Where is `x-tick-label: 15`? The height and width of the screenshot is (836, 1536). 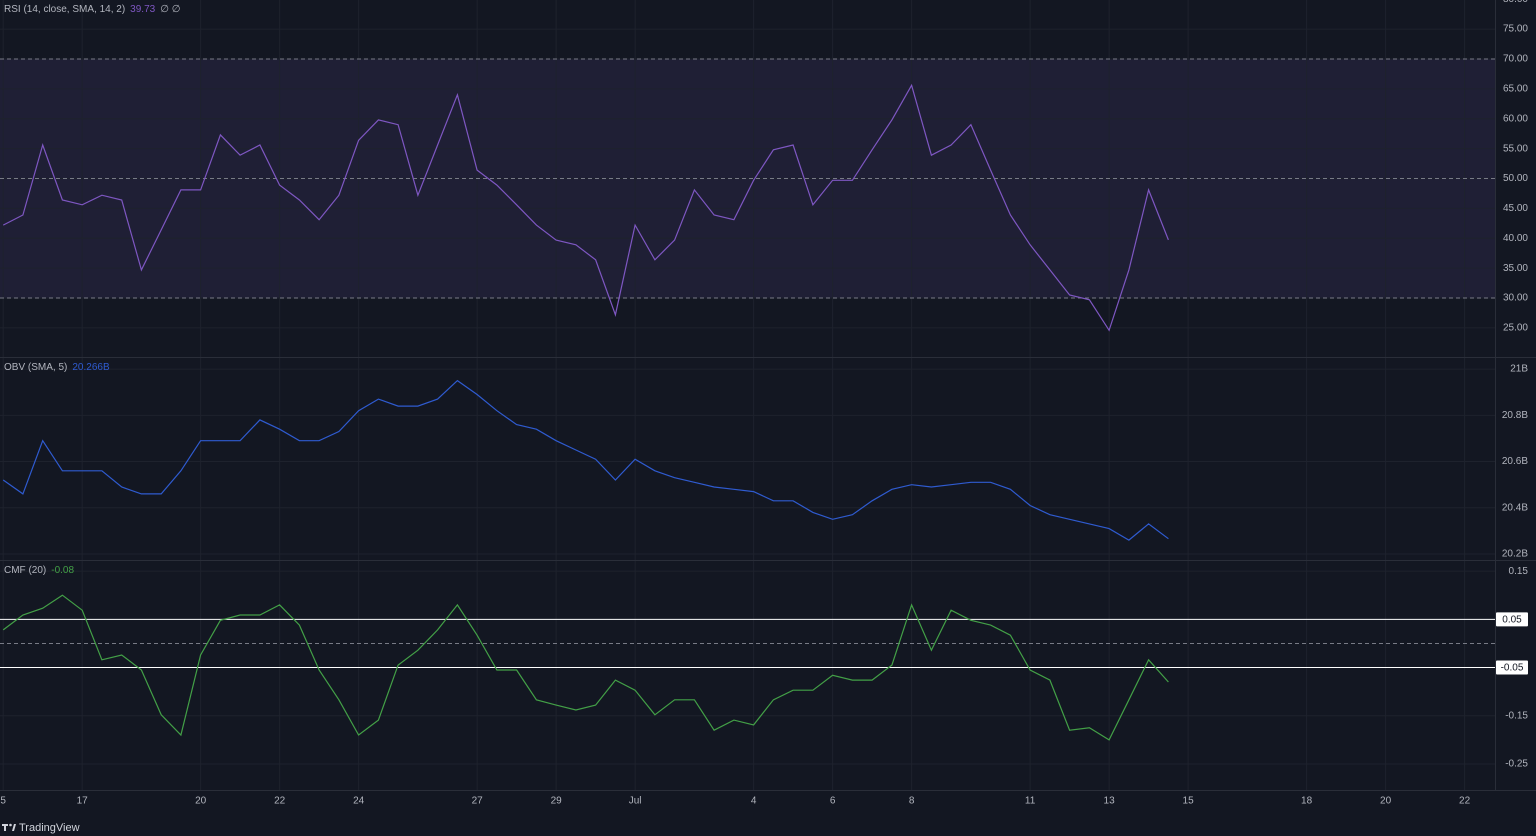
x-tick-label: 15 is located at coordinates (1189, 801).